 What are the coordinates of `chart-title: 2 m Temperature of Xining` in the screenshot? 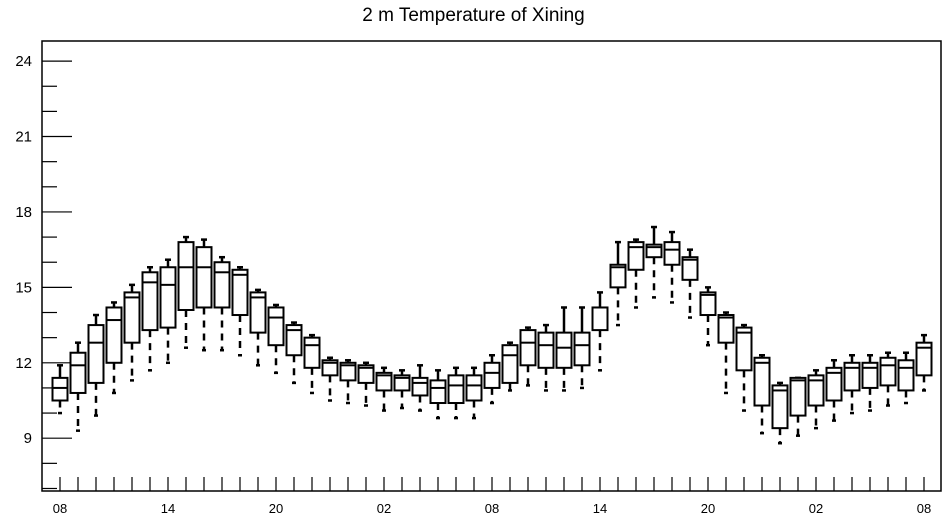 It's located at (473, 15).